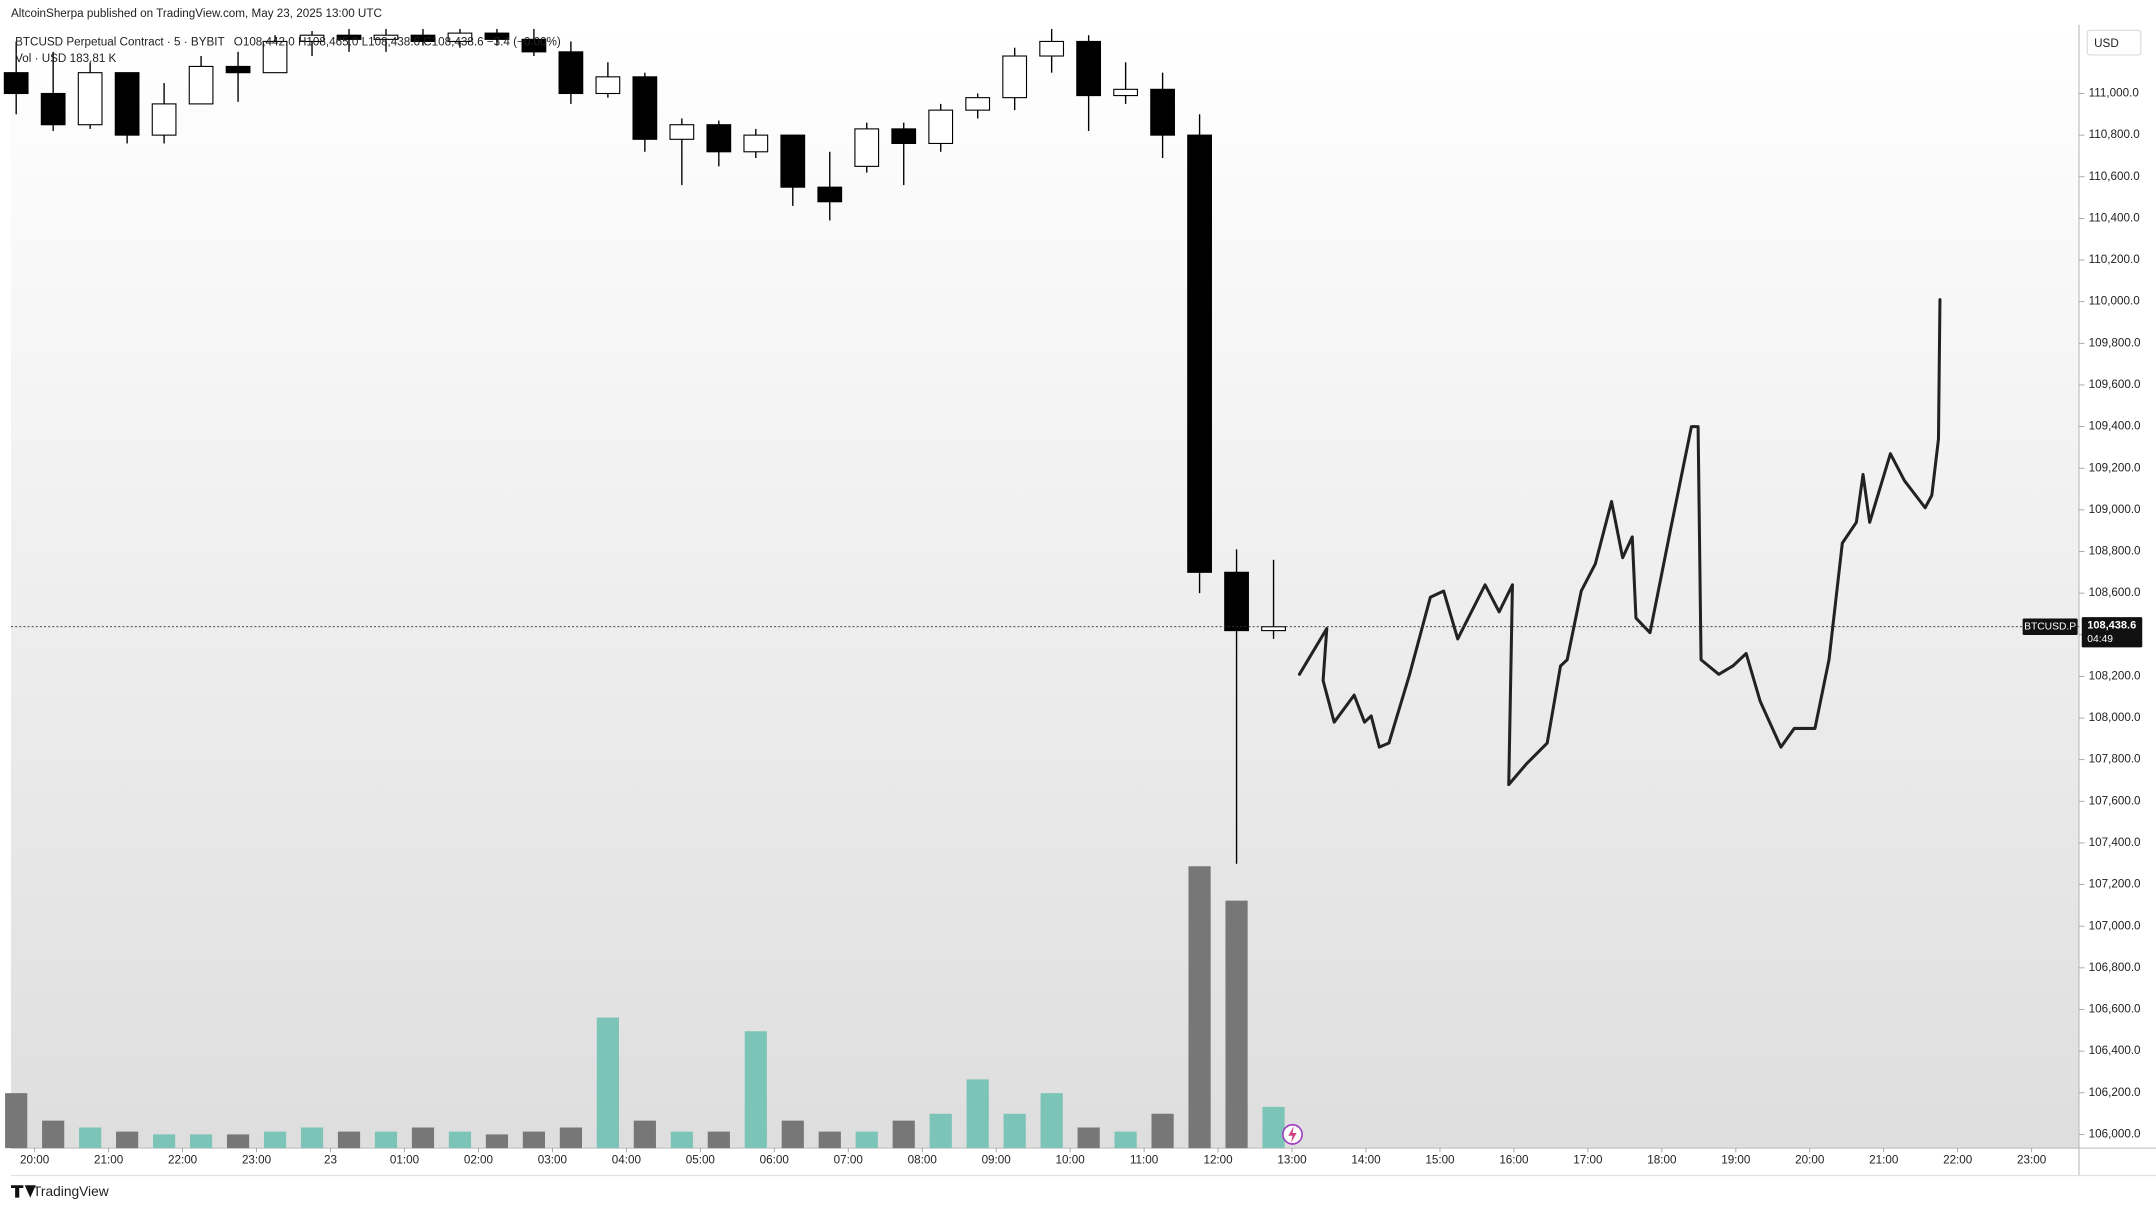  Describe the element at coordinates (1588, 1160) in the screenshot. I see `x-tick-label: 17:00` at that location.